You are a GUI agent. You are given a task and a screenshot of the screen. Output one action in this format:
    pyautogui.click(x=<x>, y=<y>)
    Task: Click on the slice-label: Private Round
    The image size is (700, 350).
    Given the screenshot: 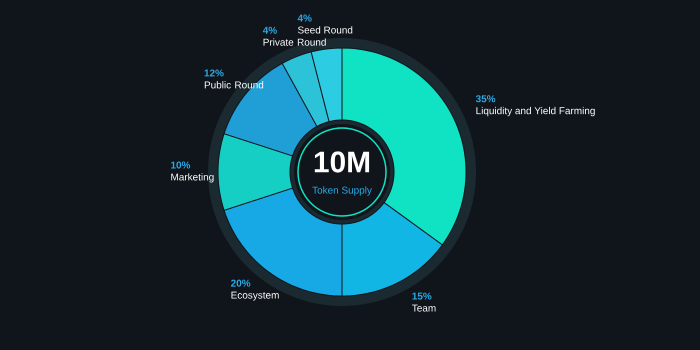 What is the action you would take?
    pyautogui.click(x=295, y=42)
    